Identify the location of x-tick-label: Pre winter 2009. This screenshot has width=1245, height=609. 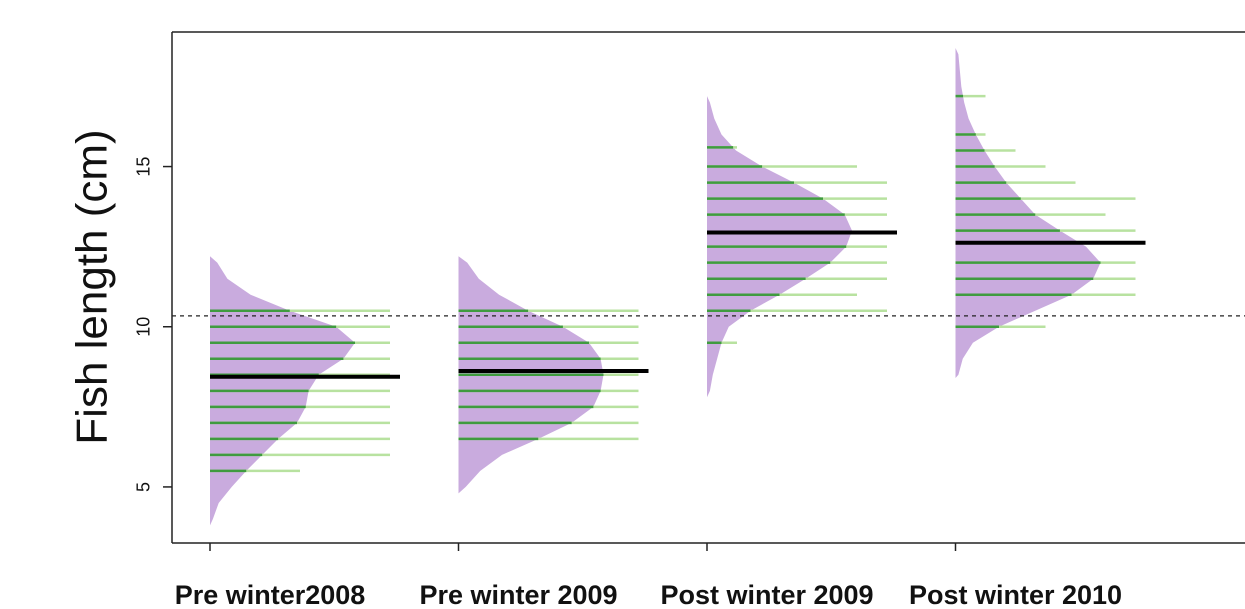
(518, 594).